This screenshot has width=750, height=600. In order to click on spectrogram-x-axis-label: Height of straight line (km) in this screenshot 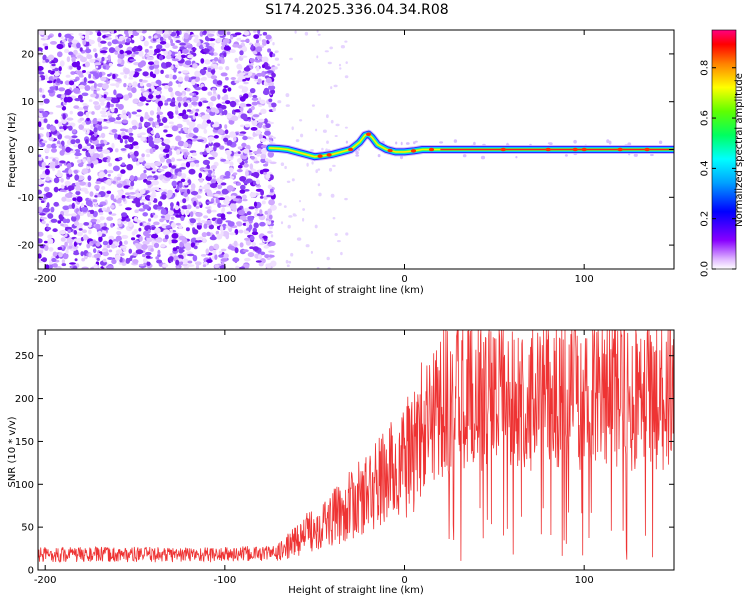, I will do `click(356, 290)`.